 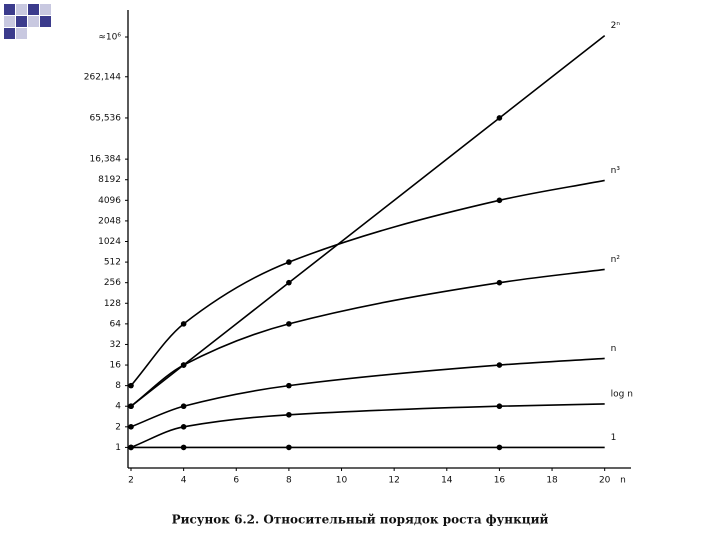 I want to click on y-tick-label: 16,384, so click(x=106, y=160).